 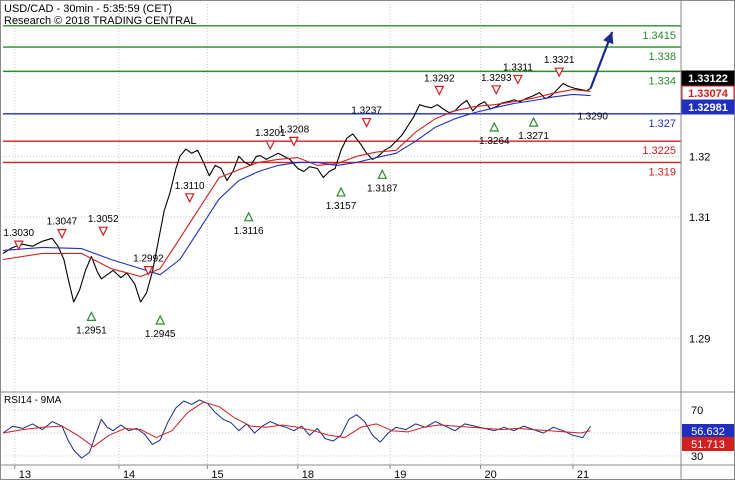 I want to click on time-tick-label: 13, so click(x=25, y=474).